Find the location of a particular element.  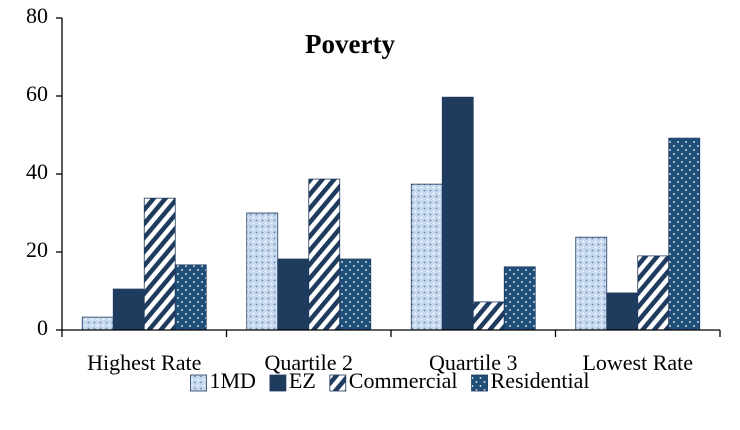

x-tick-label: Quartile 3 is located at coordinates (473, 362).